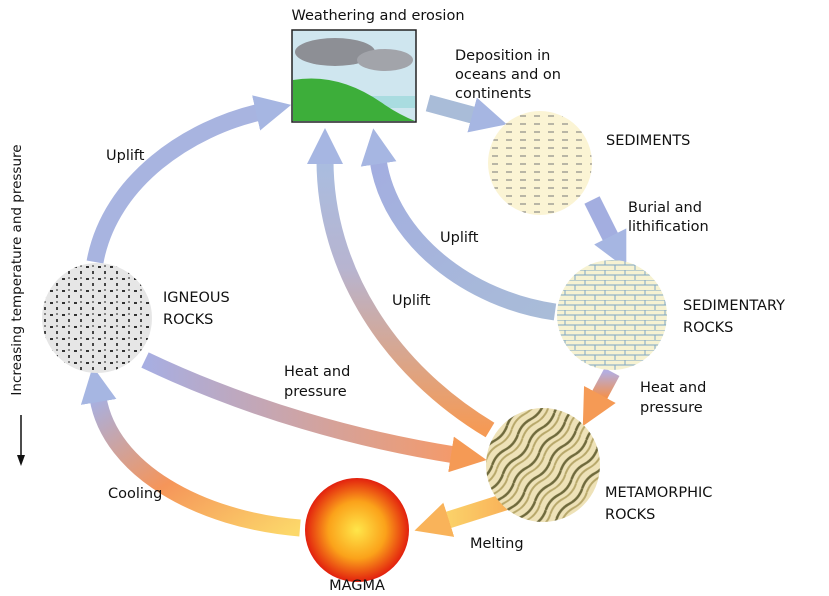 This screenshot has height=596, width=829. I want to click on node-label: MAGMA, so click(357, 586).